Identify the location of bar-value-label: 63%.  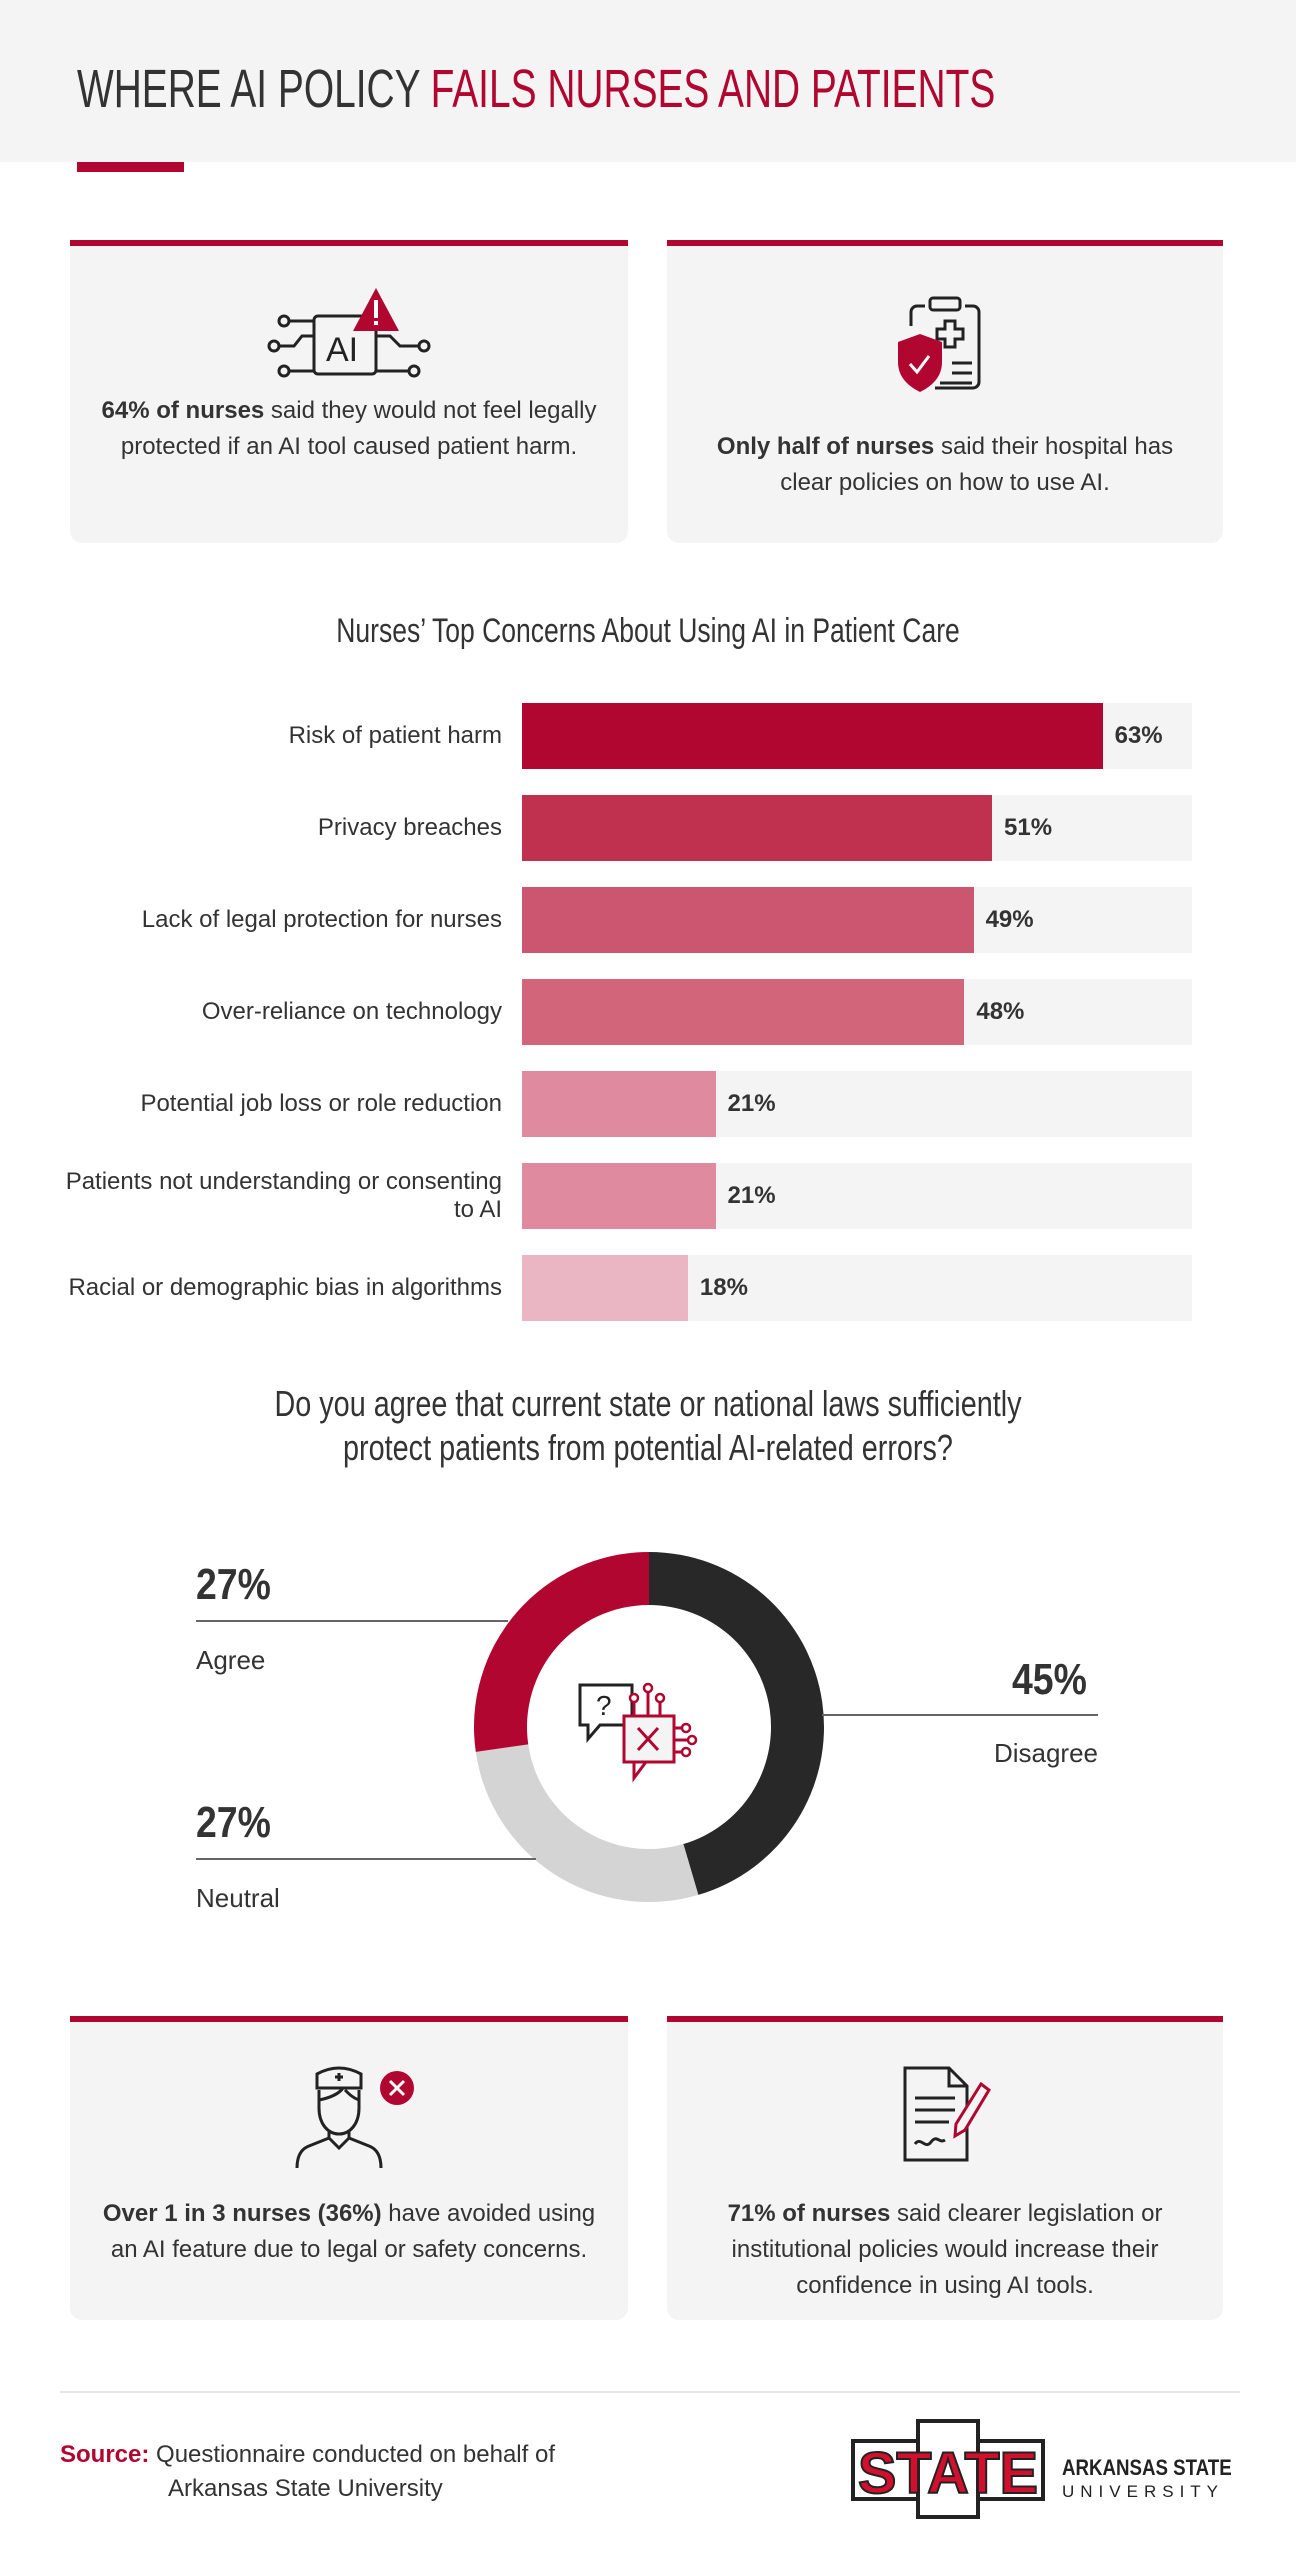
(1138, 735).